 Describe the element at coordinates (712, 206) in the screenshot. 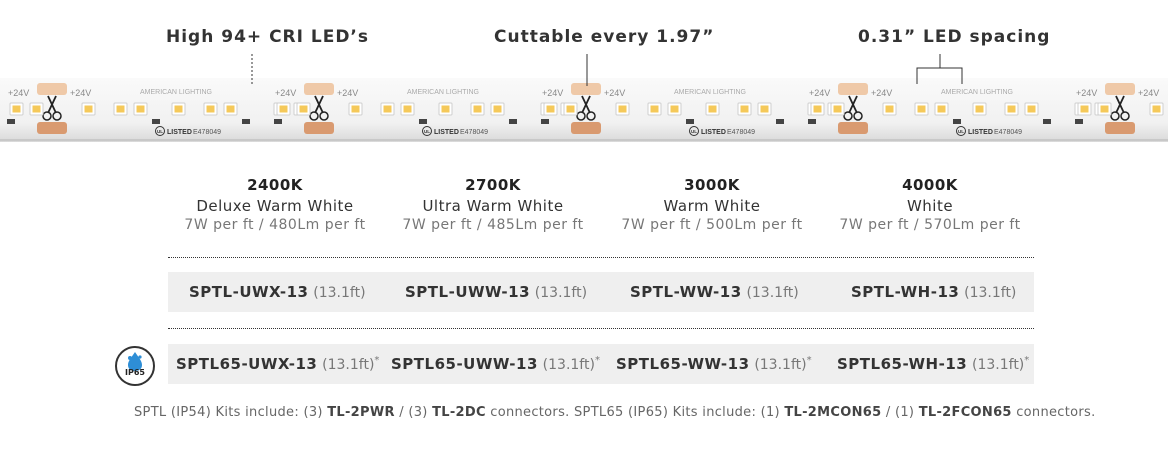

I see `temp-name: Warm White` at that location.